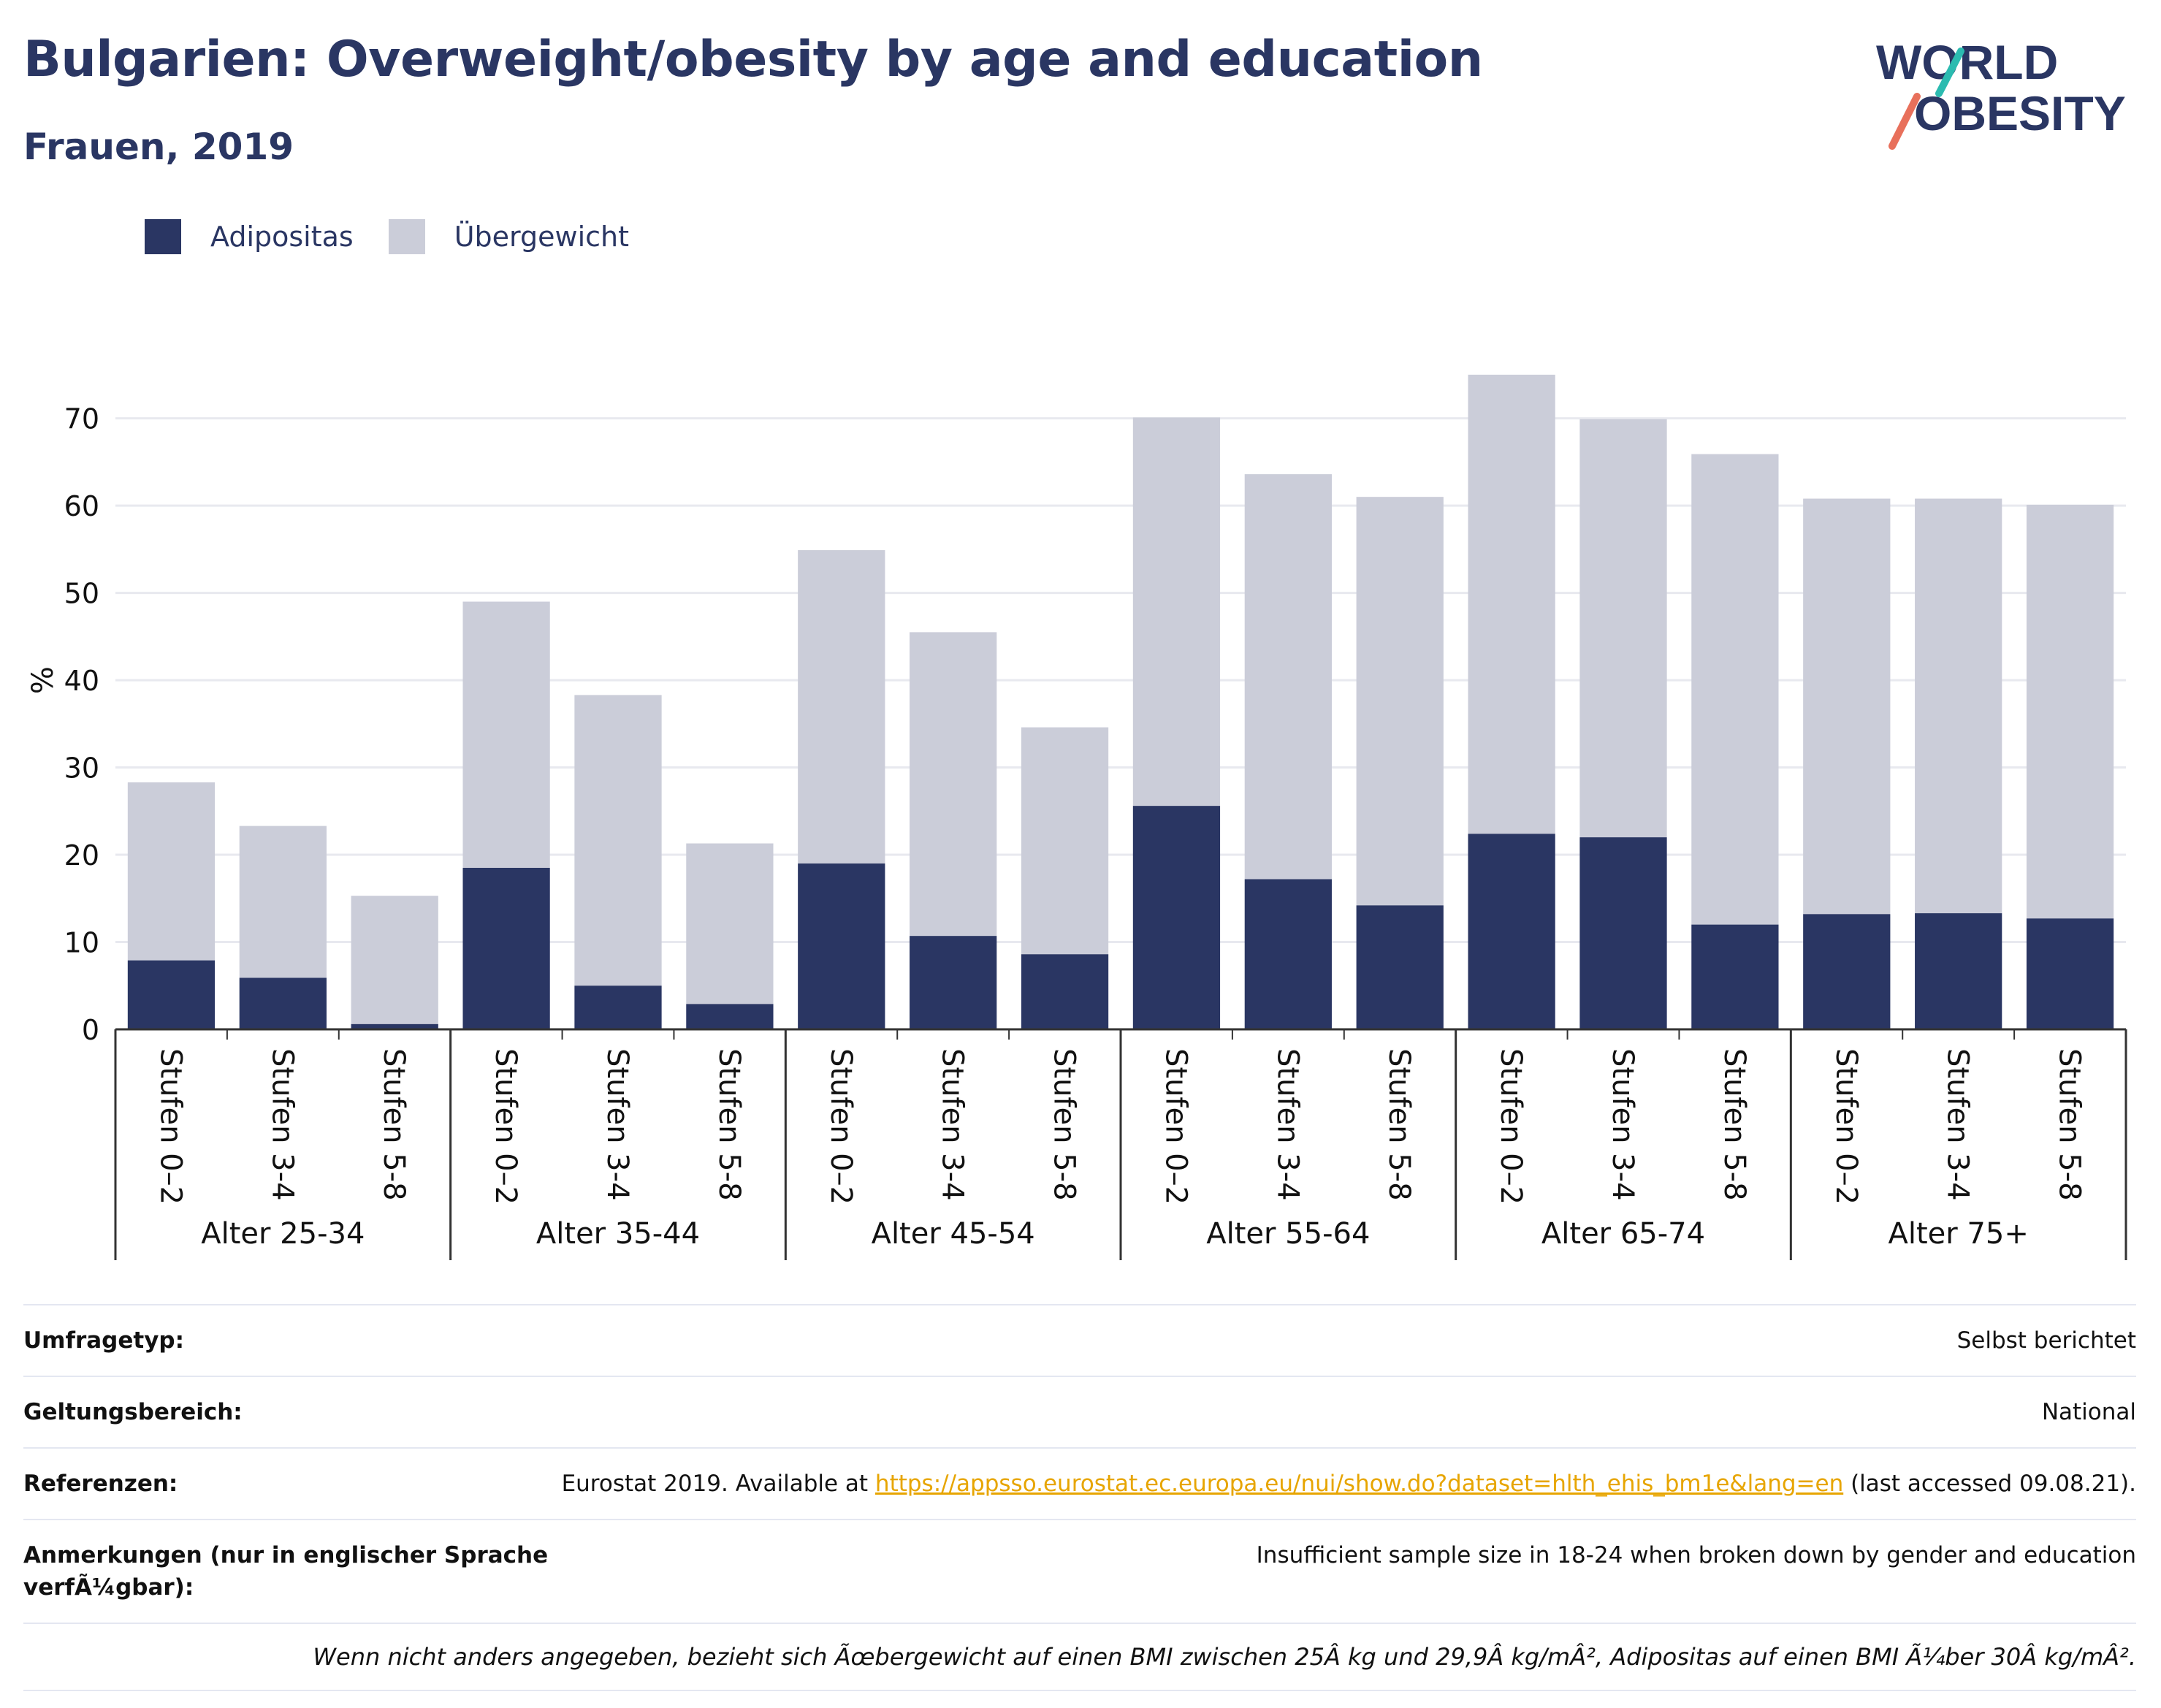 This screenshot has width=2161, height=1708. I want to click on y-tick-label: 70, so click(81, 419).